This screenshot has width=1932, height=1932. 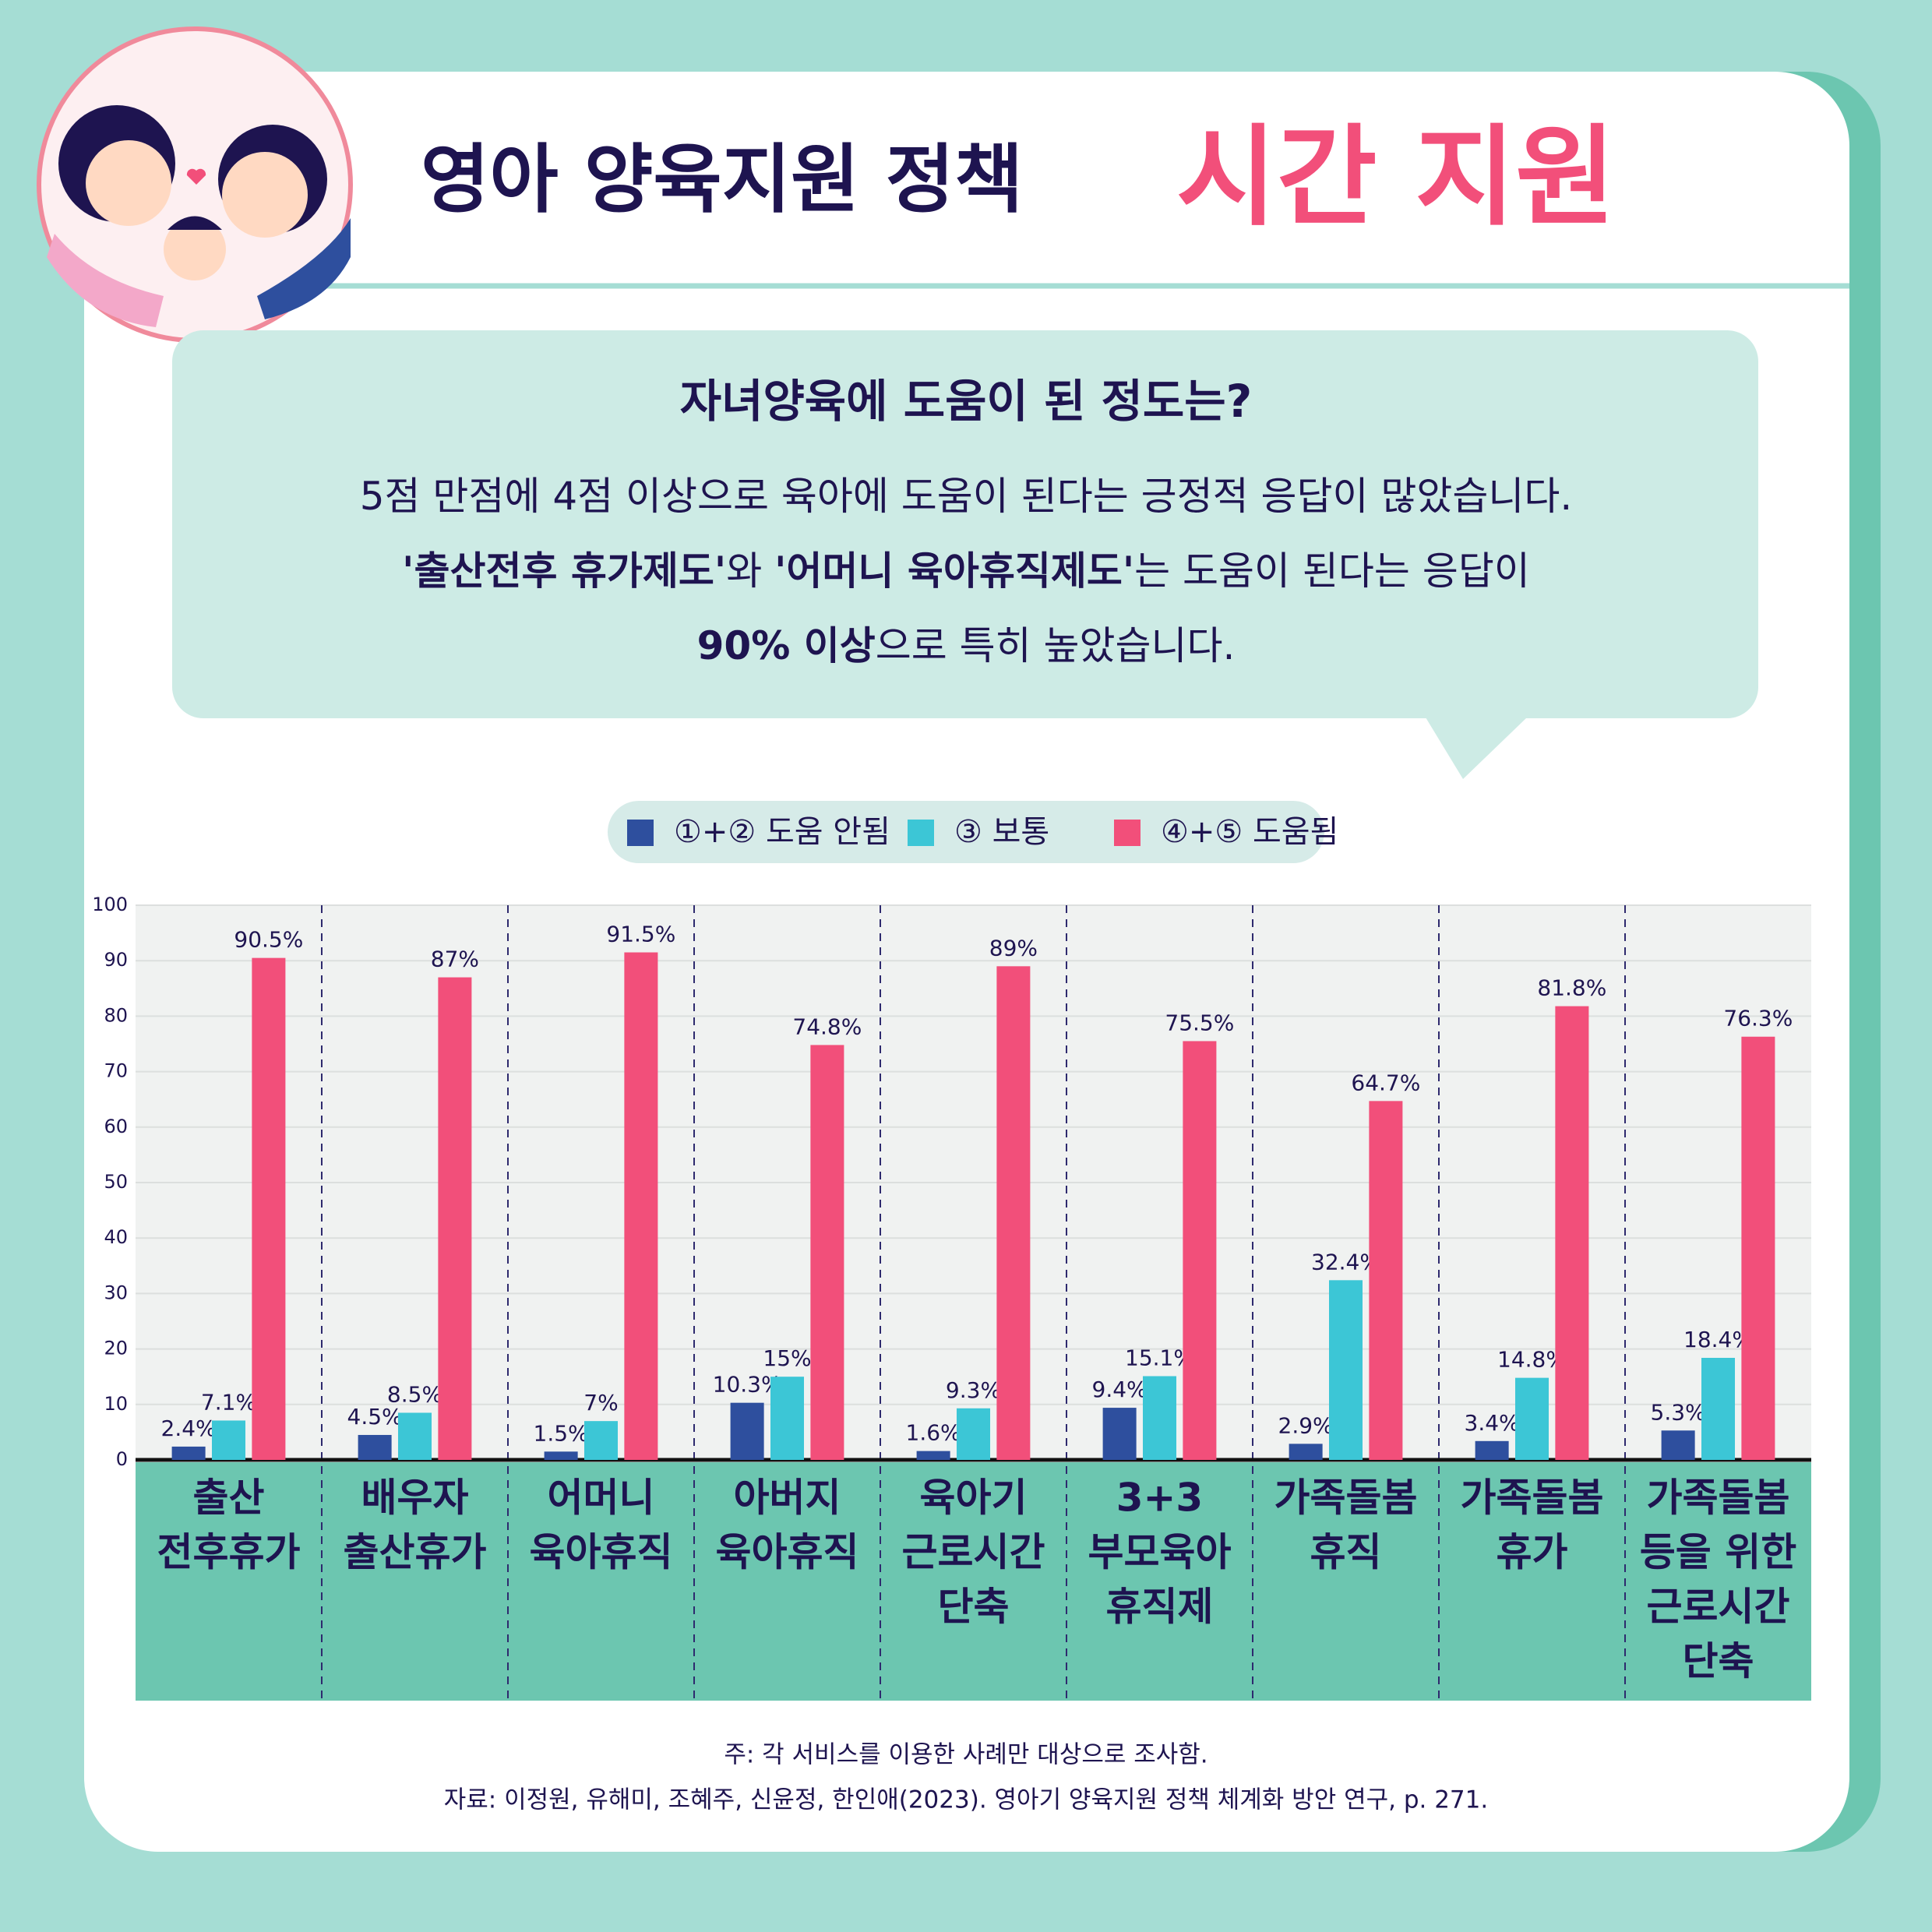 What do you see at coordinates (1159, 1357) in the screenshot?
I see `data-label: 15.1%` at bounding box center [1159, 1357].